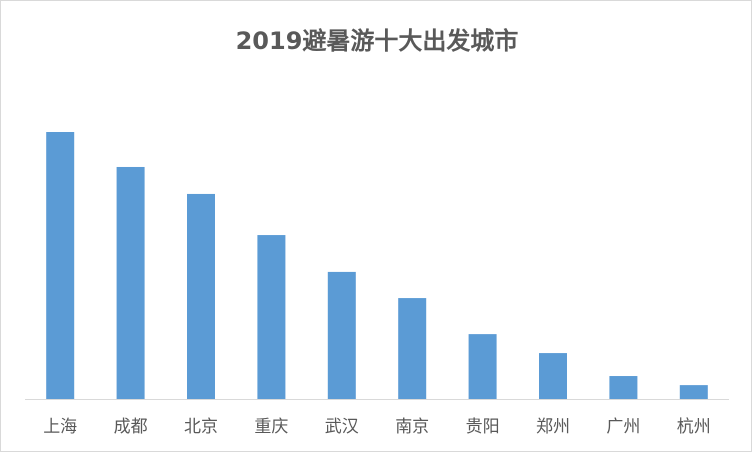  Describe the element at coordinates (60, 427) in the screenshot. I see `x-tick-label: 上海` at that location.